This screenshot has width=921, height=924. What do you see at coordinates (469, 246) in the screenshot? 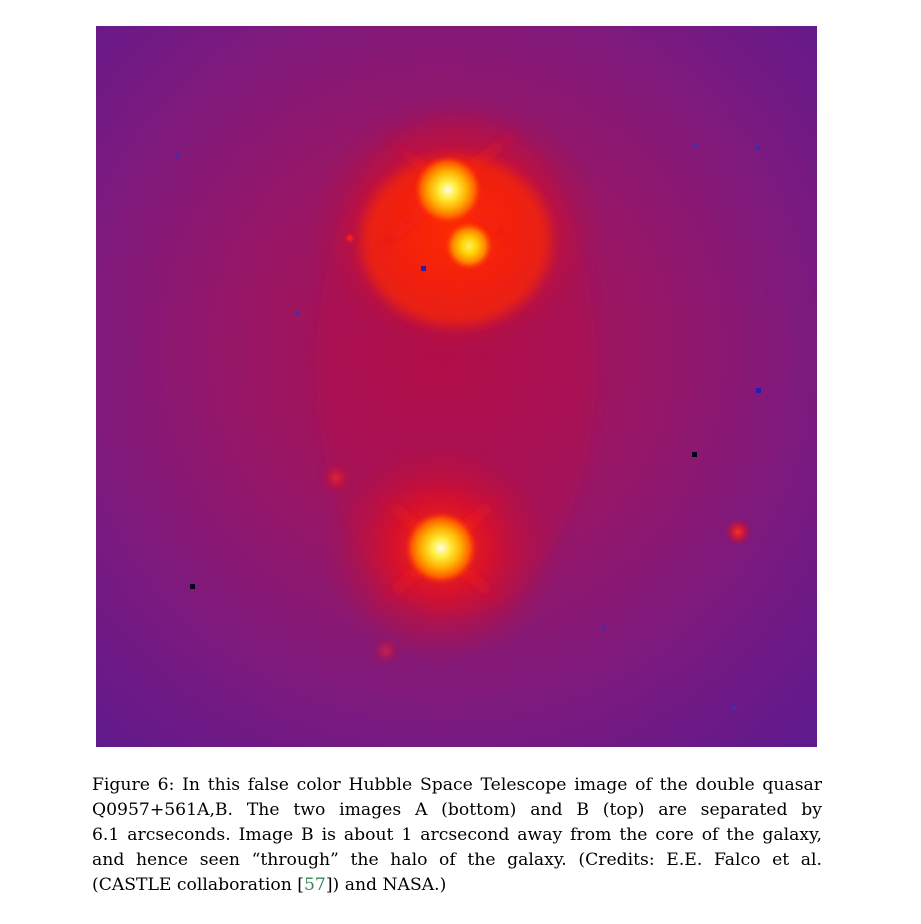
I see `lensing-galaxy-core` at bounding box center [469, 246].